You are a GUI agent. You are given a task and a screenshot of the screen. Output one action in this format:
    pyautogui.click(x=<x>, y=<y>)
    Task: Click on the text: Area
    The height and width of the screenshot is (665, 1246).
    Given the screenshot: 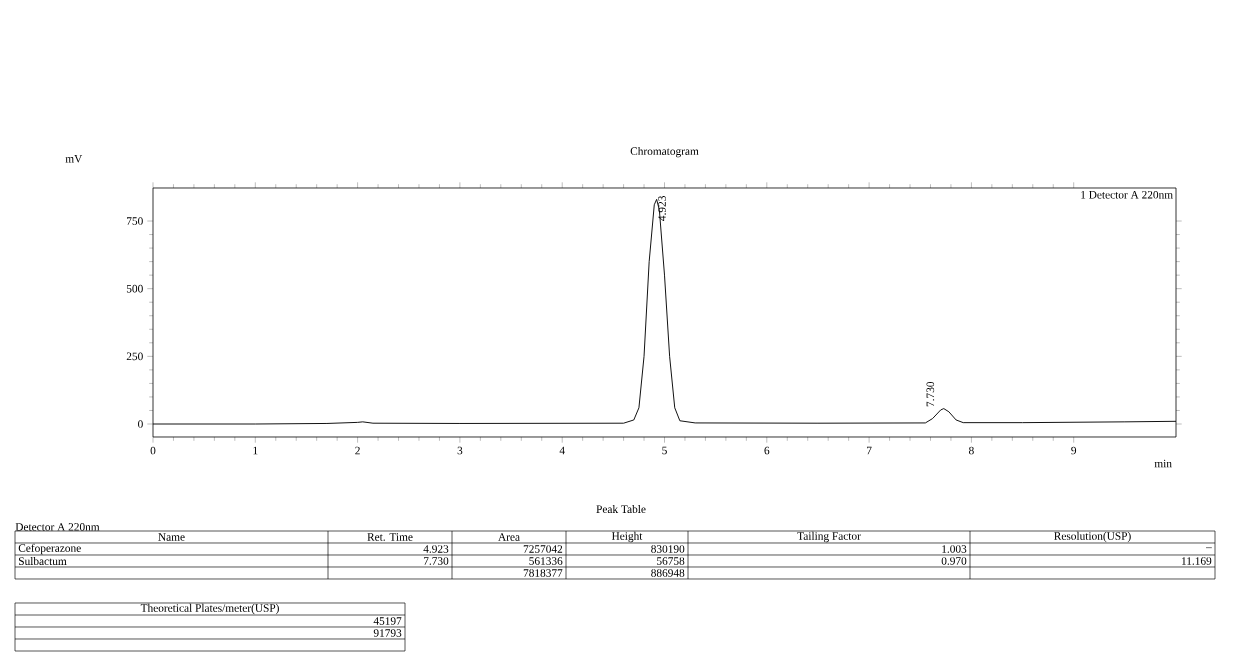 What is the action you would take?
    pyautogui.click(x=509, y=537)
    